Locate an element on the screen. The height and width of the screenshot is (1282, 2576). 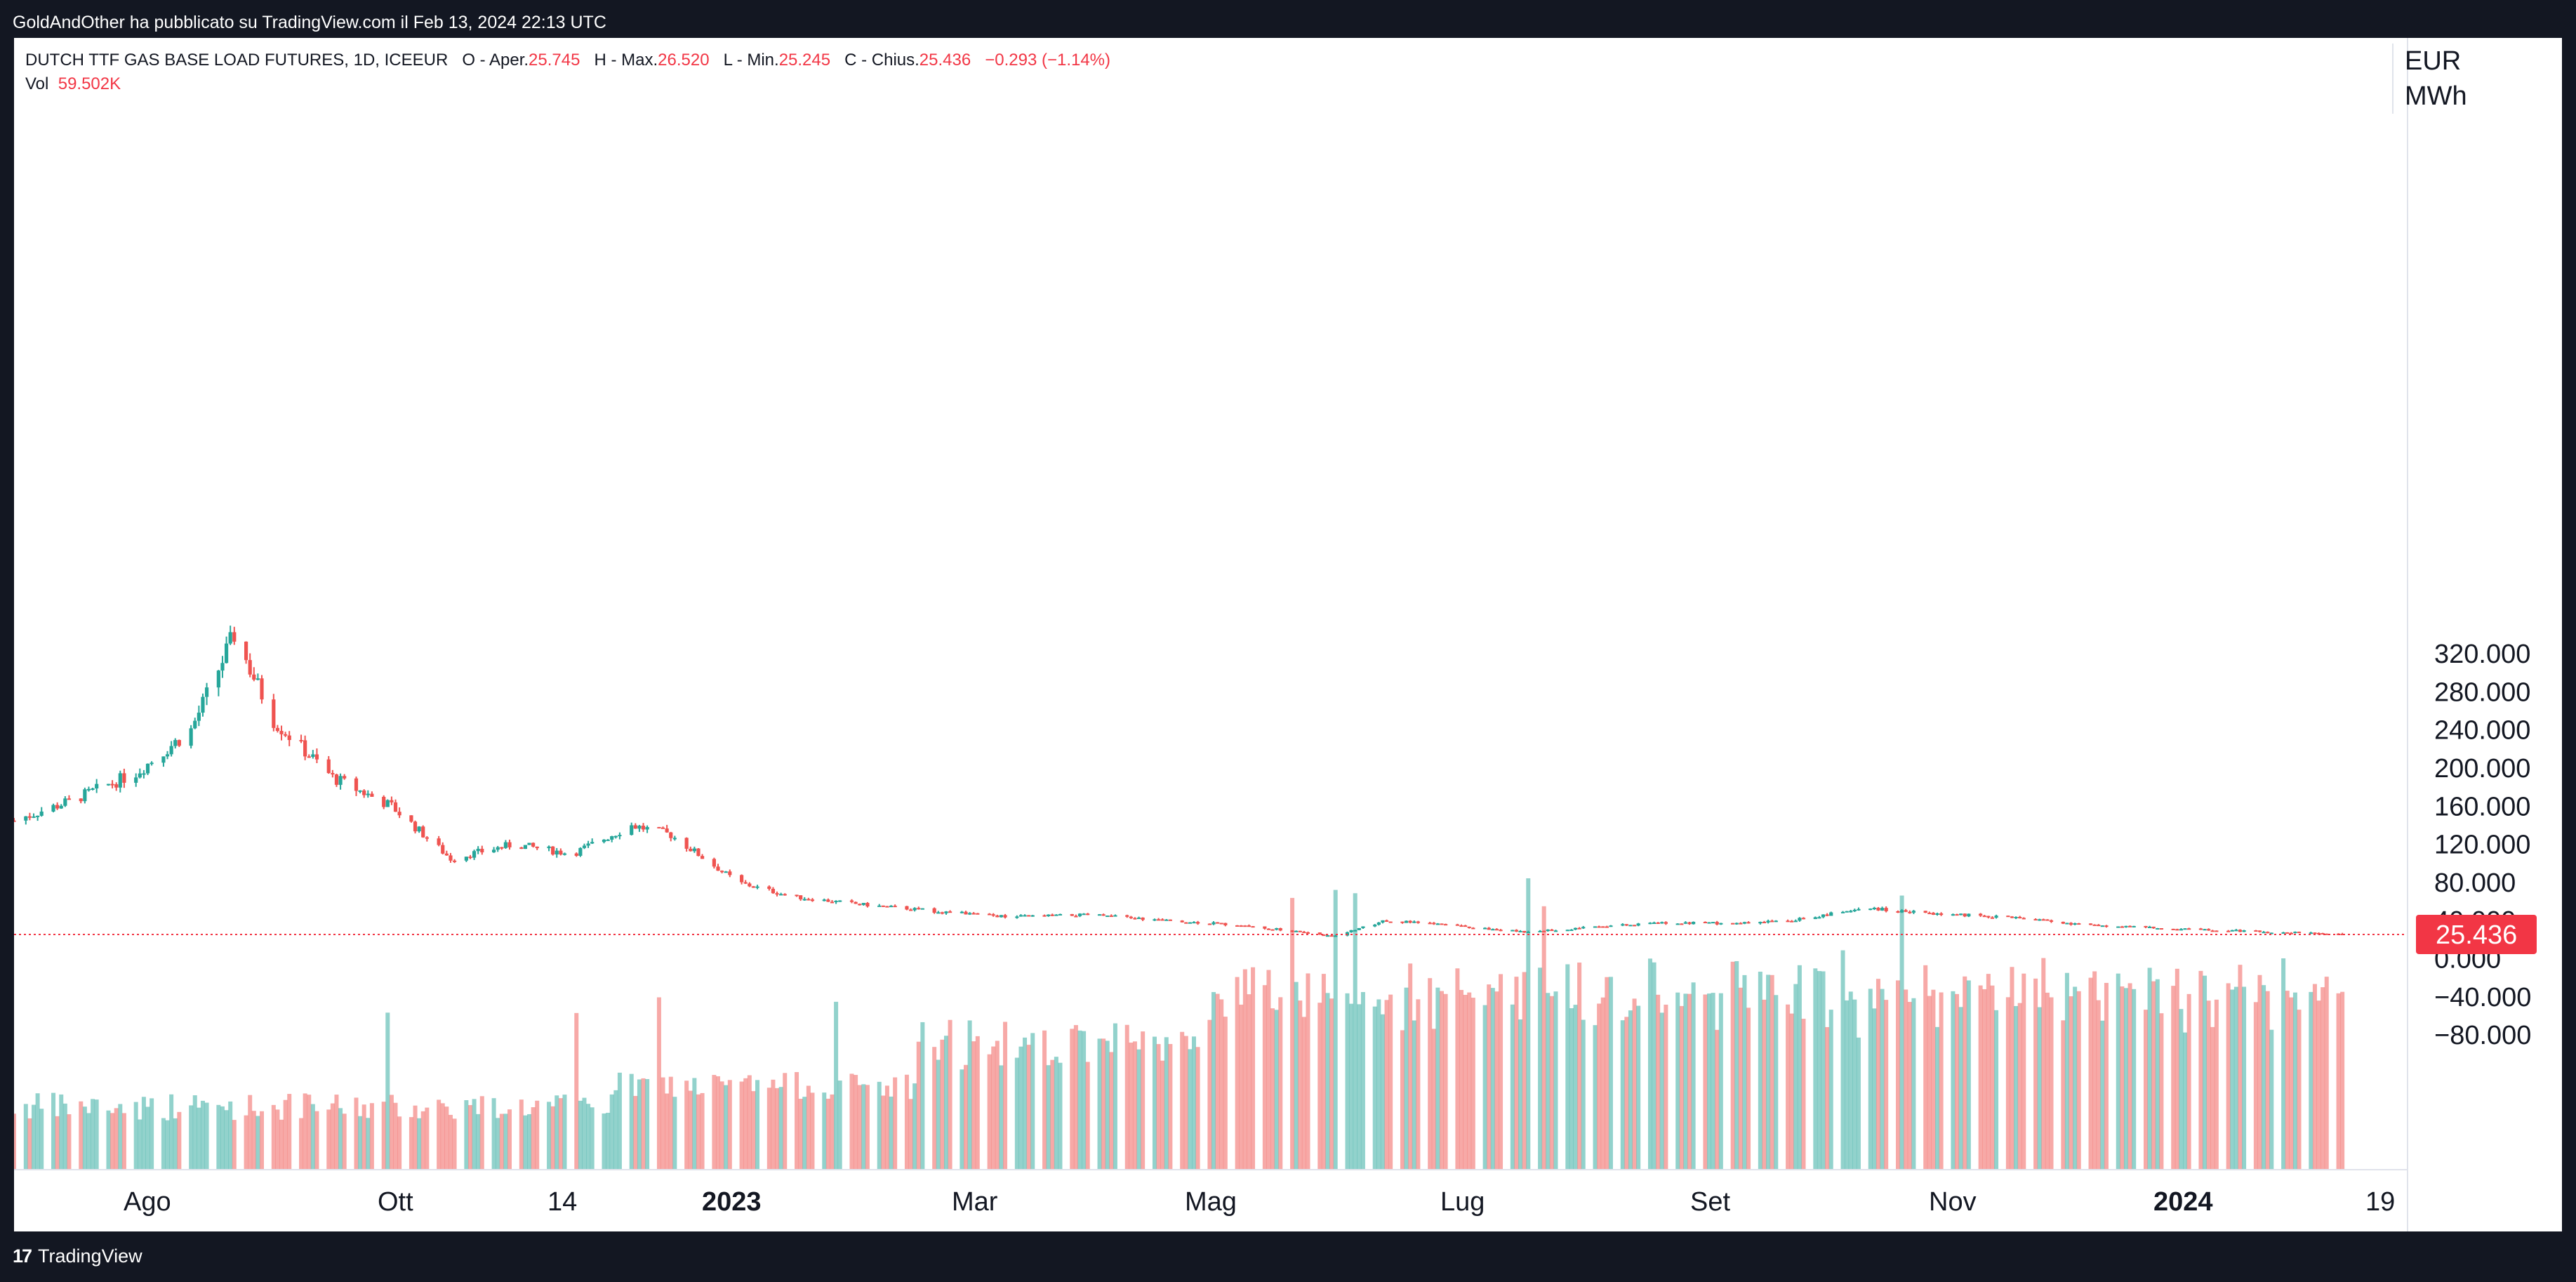
close-value: 25.436 is located at coordinates (945, 60).